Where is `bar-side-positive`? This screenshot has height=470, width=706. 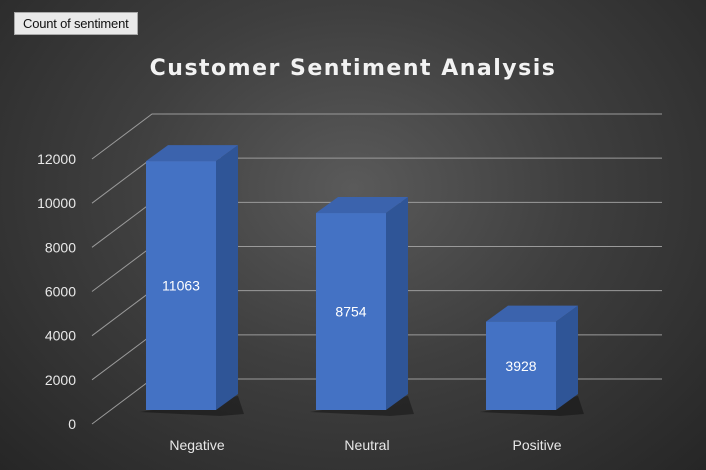 bar-side-positive is located at coordinates (567, 357).